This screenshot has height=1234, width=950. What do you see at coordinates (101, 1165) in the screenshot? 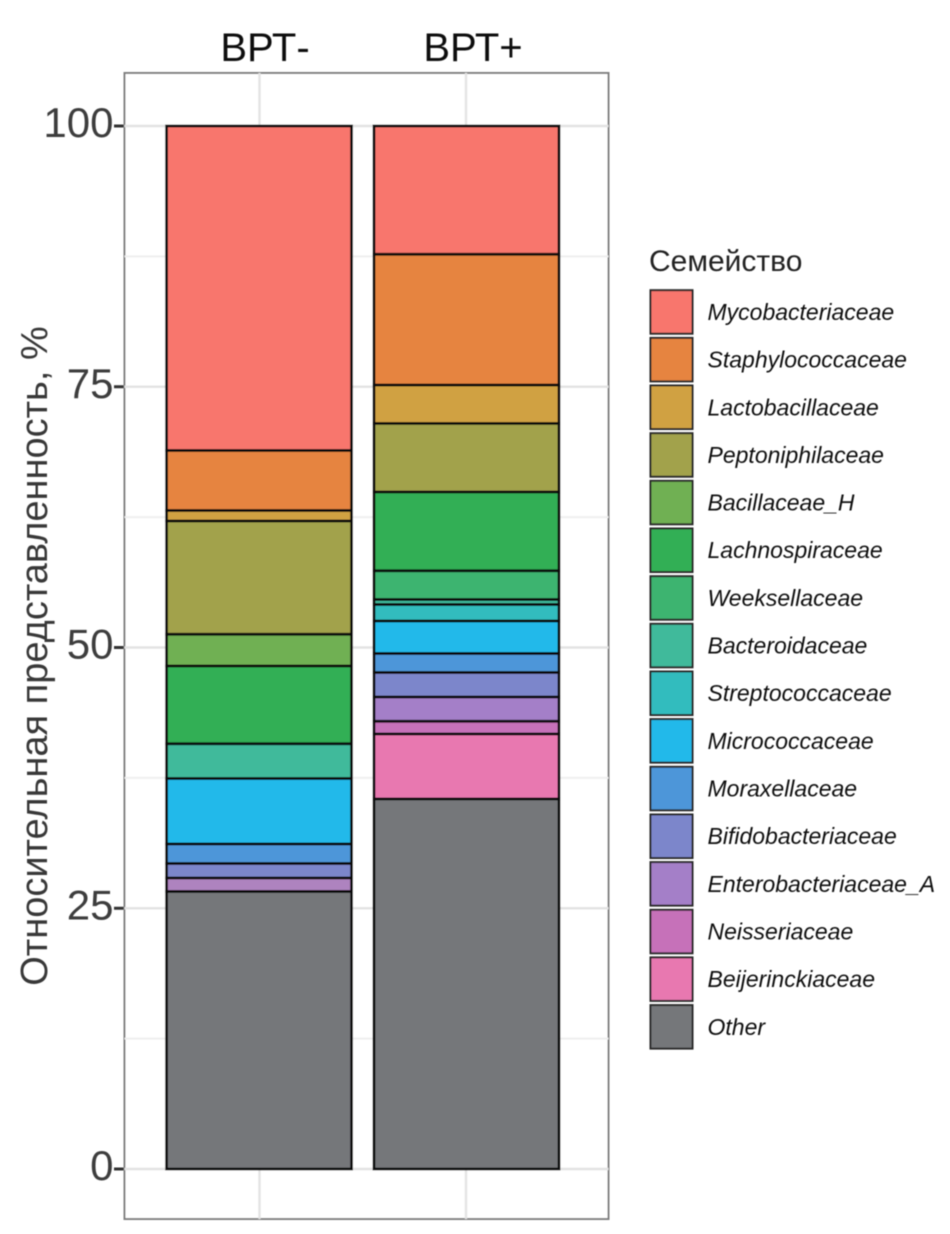
I see `svg-text: 0` at bounding box center [101, 1165].